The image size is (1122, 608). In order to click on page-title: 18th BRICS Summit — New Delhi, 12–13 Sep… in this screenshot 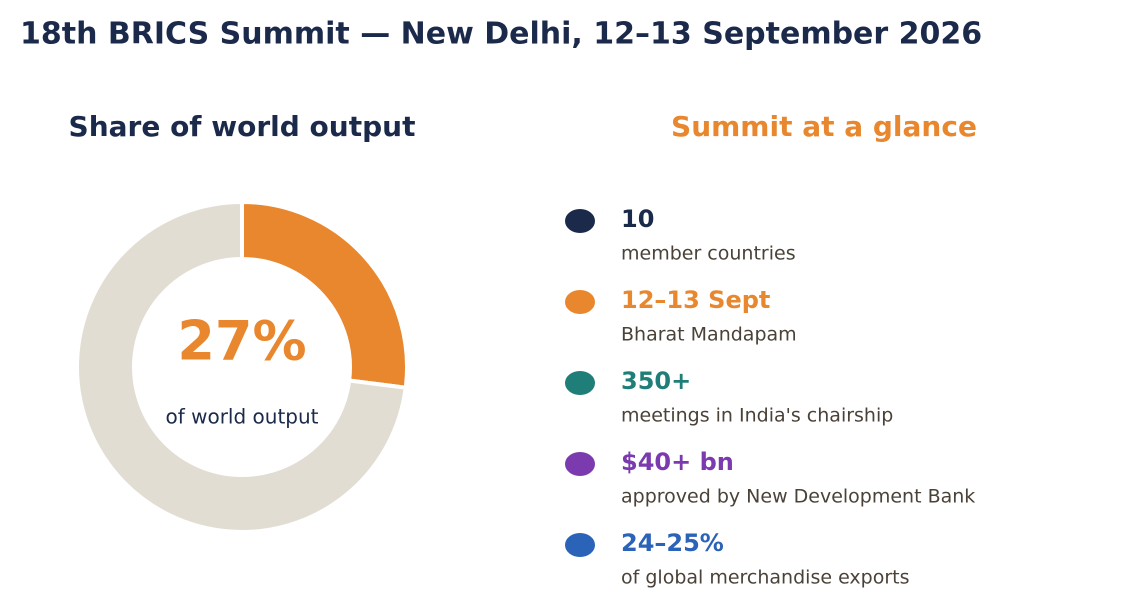, I will do `click(501, 34)`.